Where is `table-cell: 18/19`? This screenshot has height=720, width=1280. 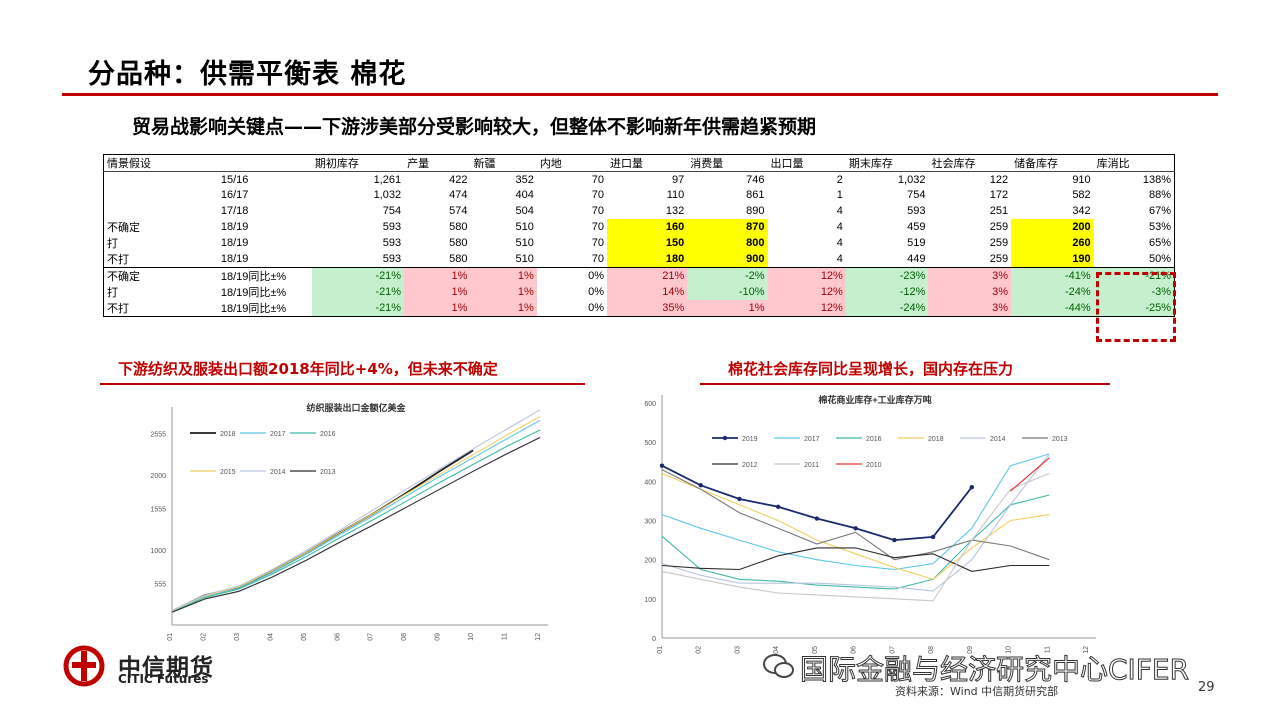
table-cell: 18/19 is located at coordinates (234, 258).